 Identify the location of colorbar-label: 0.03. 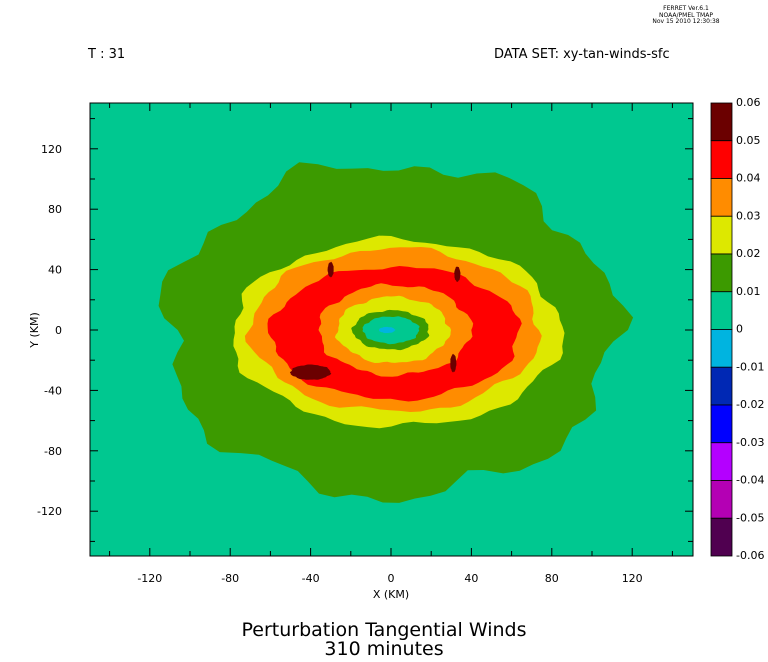
(748, 215).